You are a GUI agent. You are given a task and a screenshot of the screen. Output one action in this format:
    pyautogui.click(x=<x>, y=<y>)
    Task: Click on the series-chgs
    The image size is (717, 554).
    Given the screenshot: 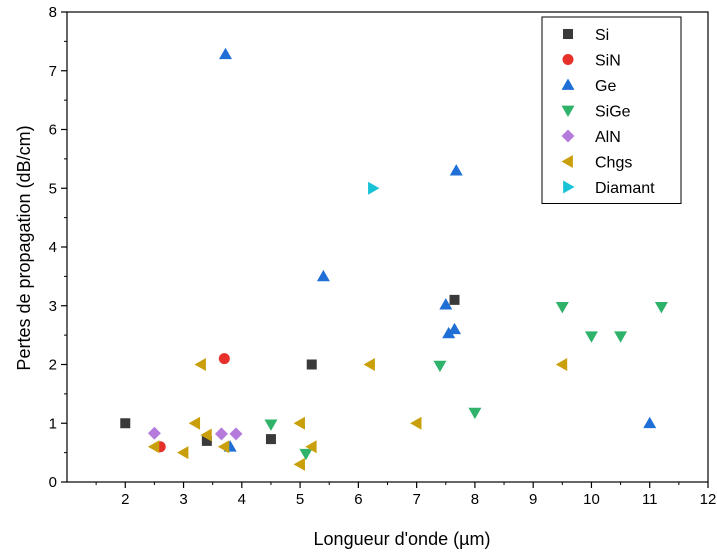 What is the action you would take?
    pyautogui.click(x=357, y=414)
    